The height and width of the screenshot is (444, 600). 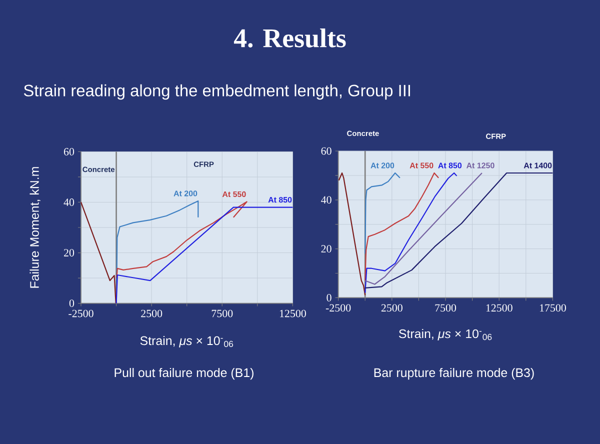 What do you see at coordinates (184, 374) in the screenshot?
I see `text: Pull out failure mode (B1)` at bounding box center [184, 374].